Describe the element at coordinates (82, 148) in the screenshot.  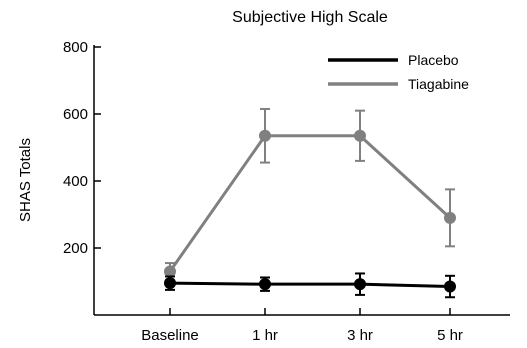
I see `y-ticks: 200 400 600 800` at that location.